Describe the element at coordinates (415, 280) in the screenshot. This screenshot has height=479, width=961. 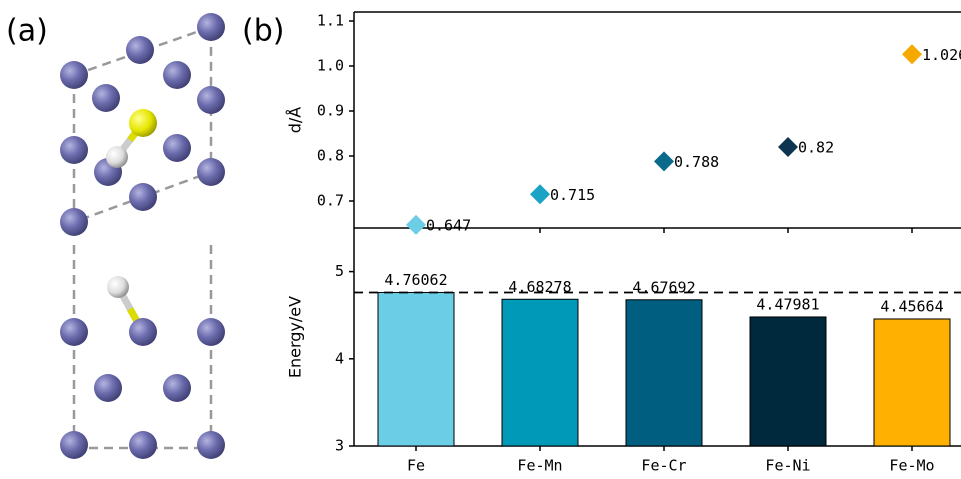
I see `value-label: 4.76062` at that location.